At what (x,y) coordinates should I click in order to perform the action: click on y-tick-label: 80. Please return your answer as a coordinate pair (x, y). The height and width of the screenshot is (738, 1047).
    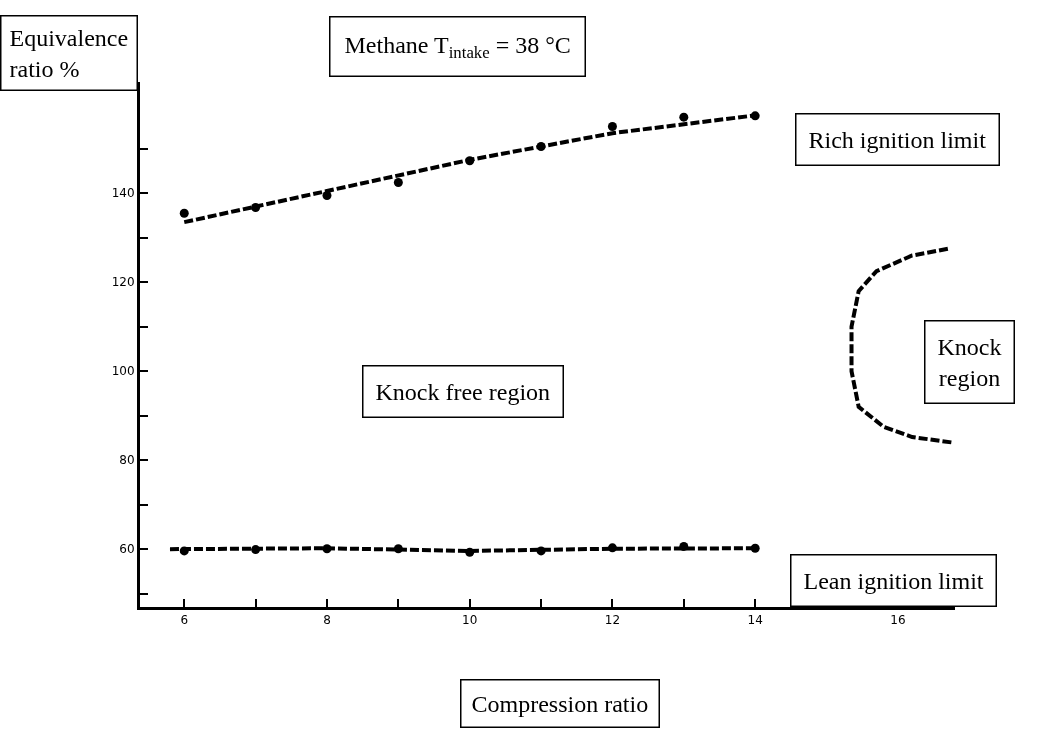
    Looking at the image, I should click on (127, 460).